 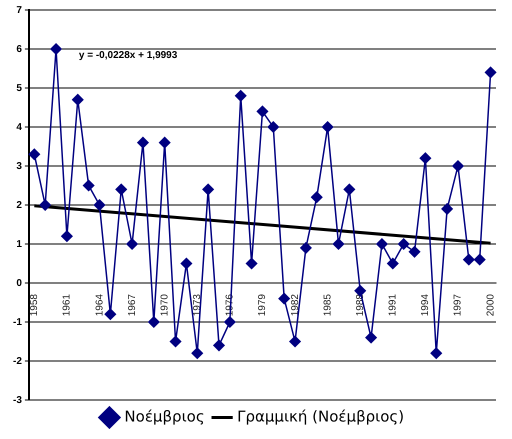 I want to click on y-tick-label: 7, so click(x=19, y=10).